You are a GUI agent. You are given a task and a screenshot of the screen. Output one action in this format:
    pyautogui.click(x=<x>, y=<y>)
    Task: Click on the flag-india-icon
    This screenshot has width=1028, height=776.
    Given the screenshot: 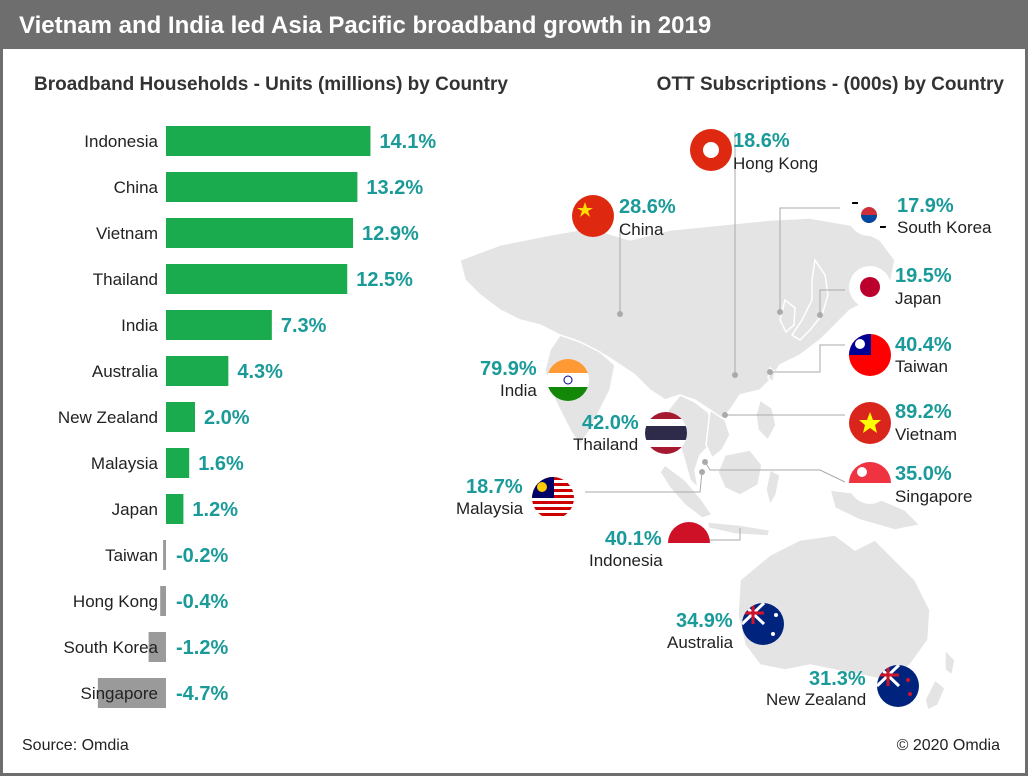 What is the action you would take?
    pyautogui.click(x=568, y=380)
    